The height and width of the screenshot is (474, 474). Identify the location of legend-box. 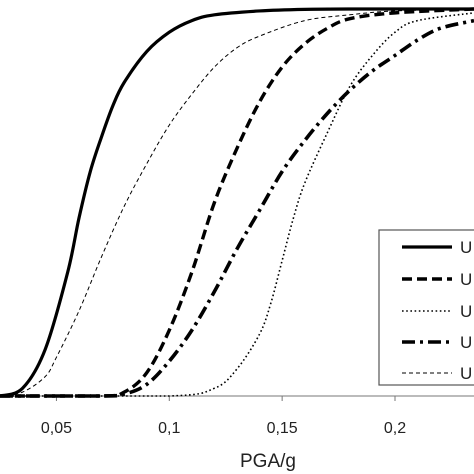
(426, 307).